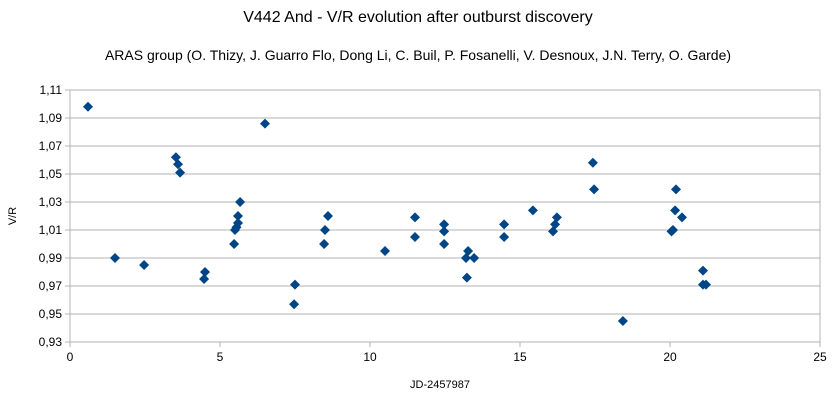  I want to click on y-tick-label: 1,03, so click(51, 202).